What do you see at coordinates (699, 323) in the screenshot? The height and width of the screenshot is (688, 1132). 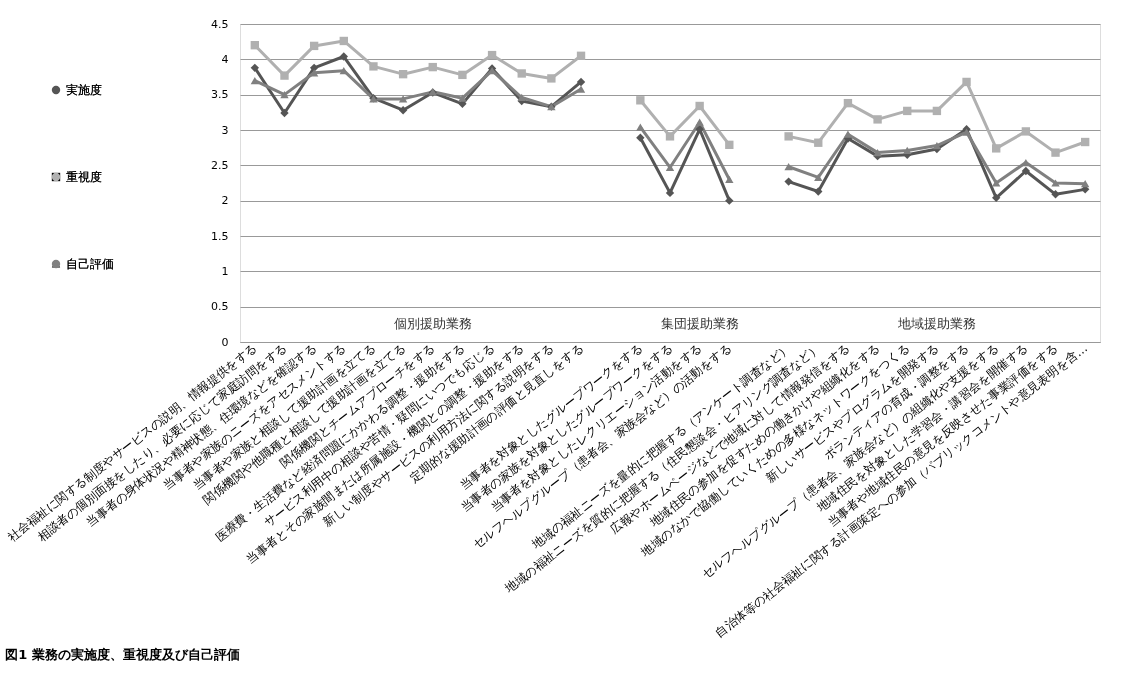 I see `annotation: 集団援助業務` at bounding box center [699, 323].